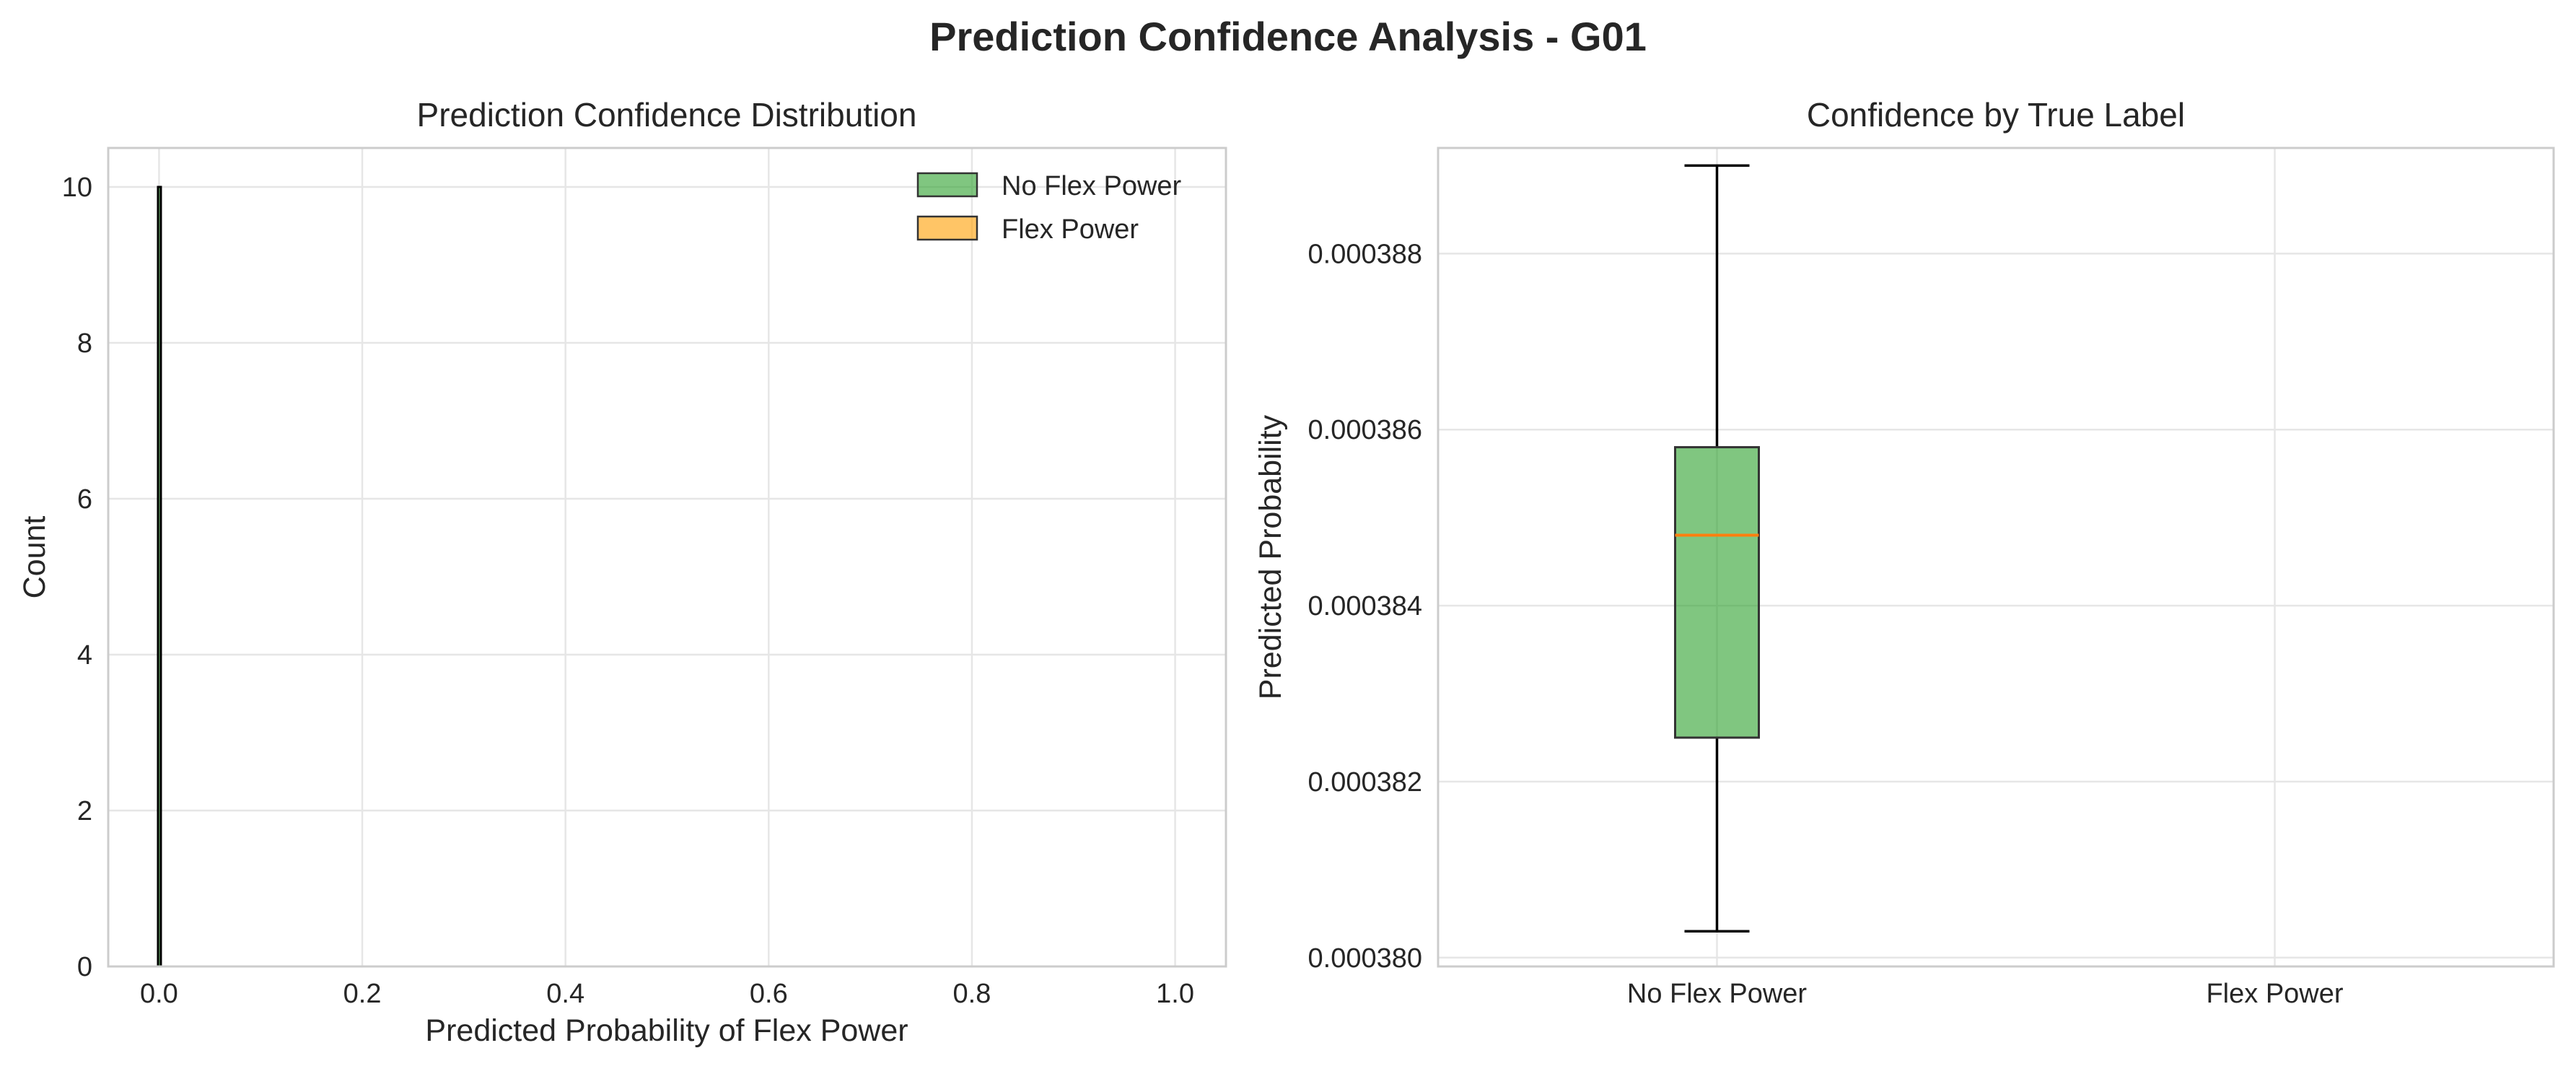 The width and height of the screenshot is (2576, 1074). I want to click on y-tick-label: 0.000388, so click(1365, 254).